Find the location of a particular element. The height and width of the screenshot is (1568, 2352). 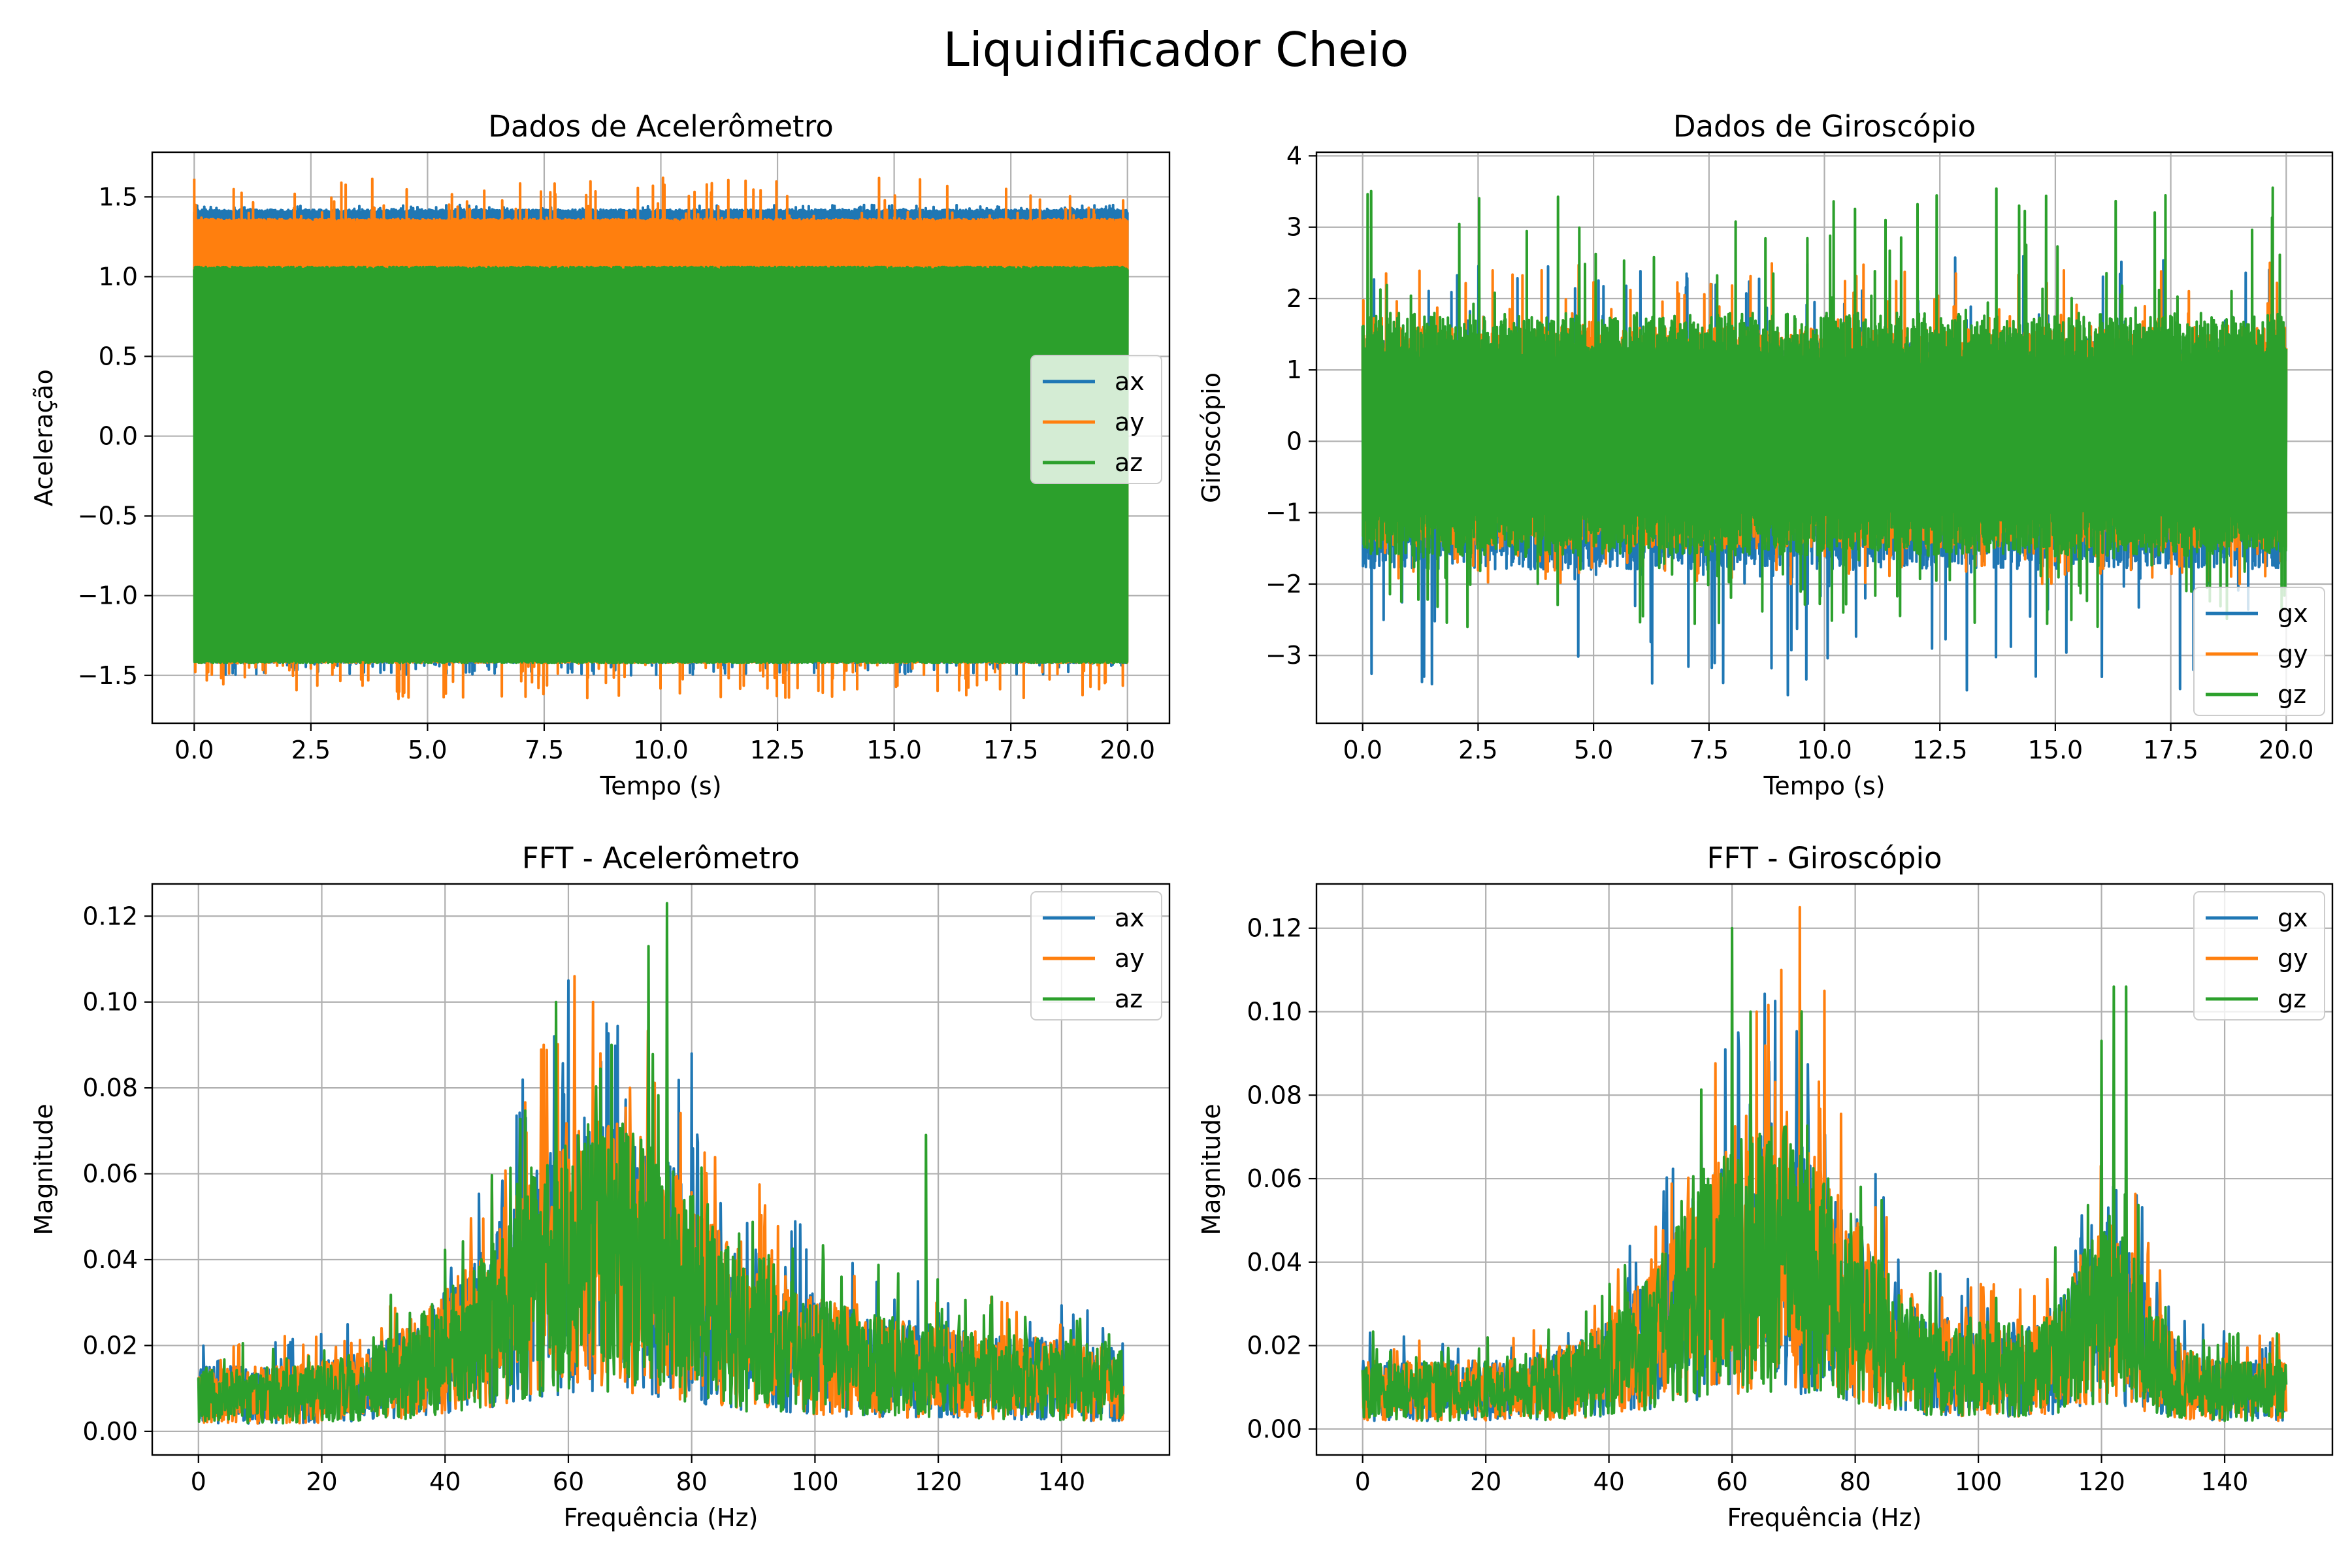

y-tick-label: 1 is located at coordinates (1294, 369).